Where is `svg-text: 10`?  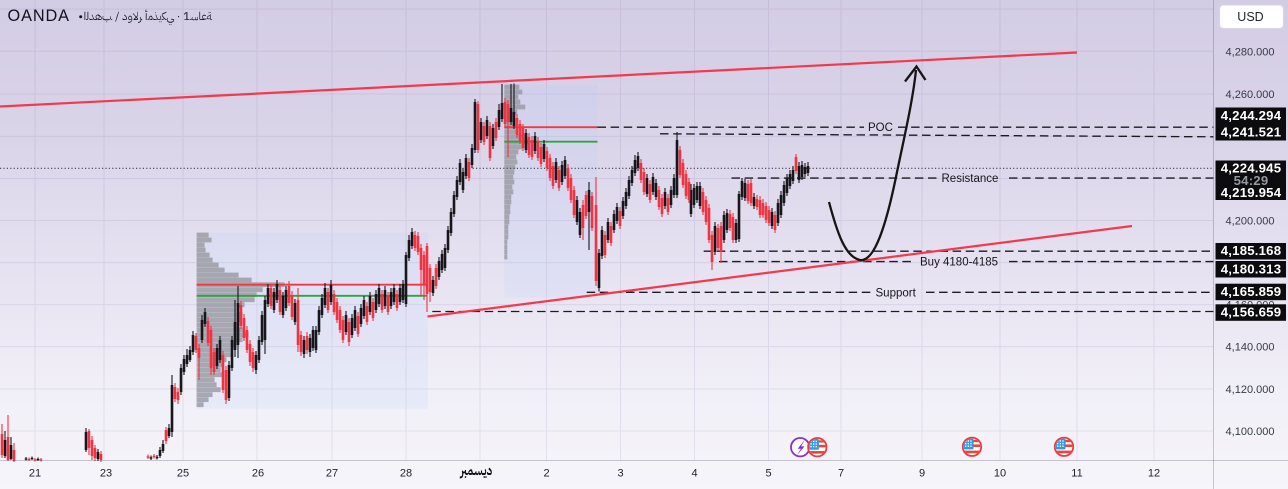 svg-text: 10 is located at coordinates (1000, 474).